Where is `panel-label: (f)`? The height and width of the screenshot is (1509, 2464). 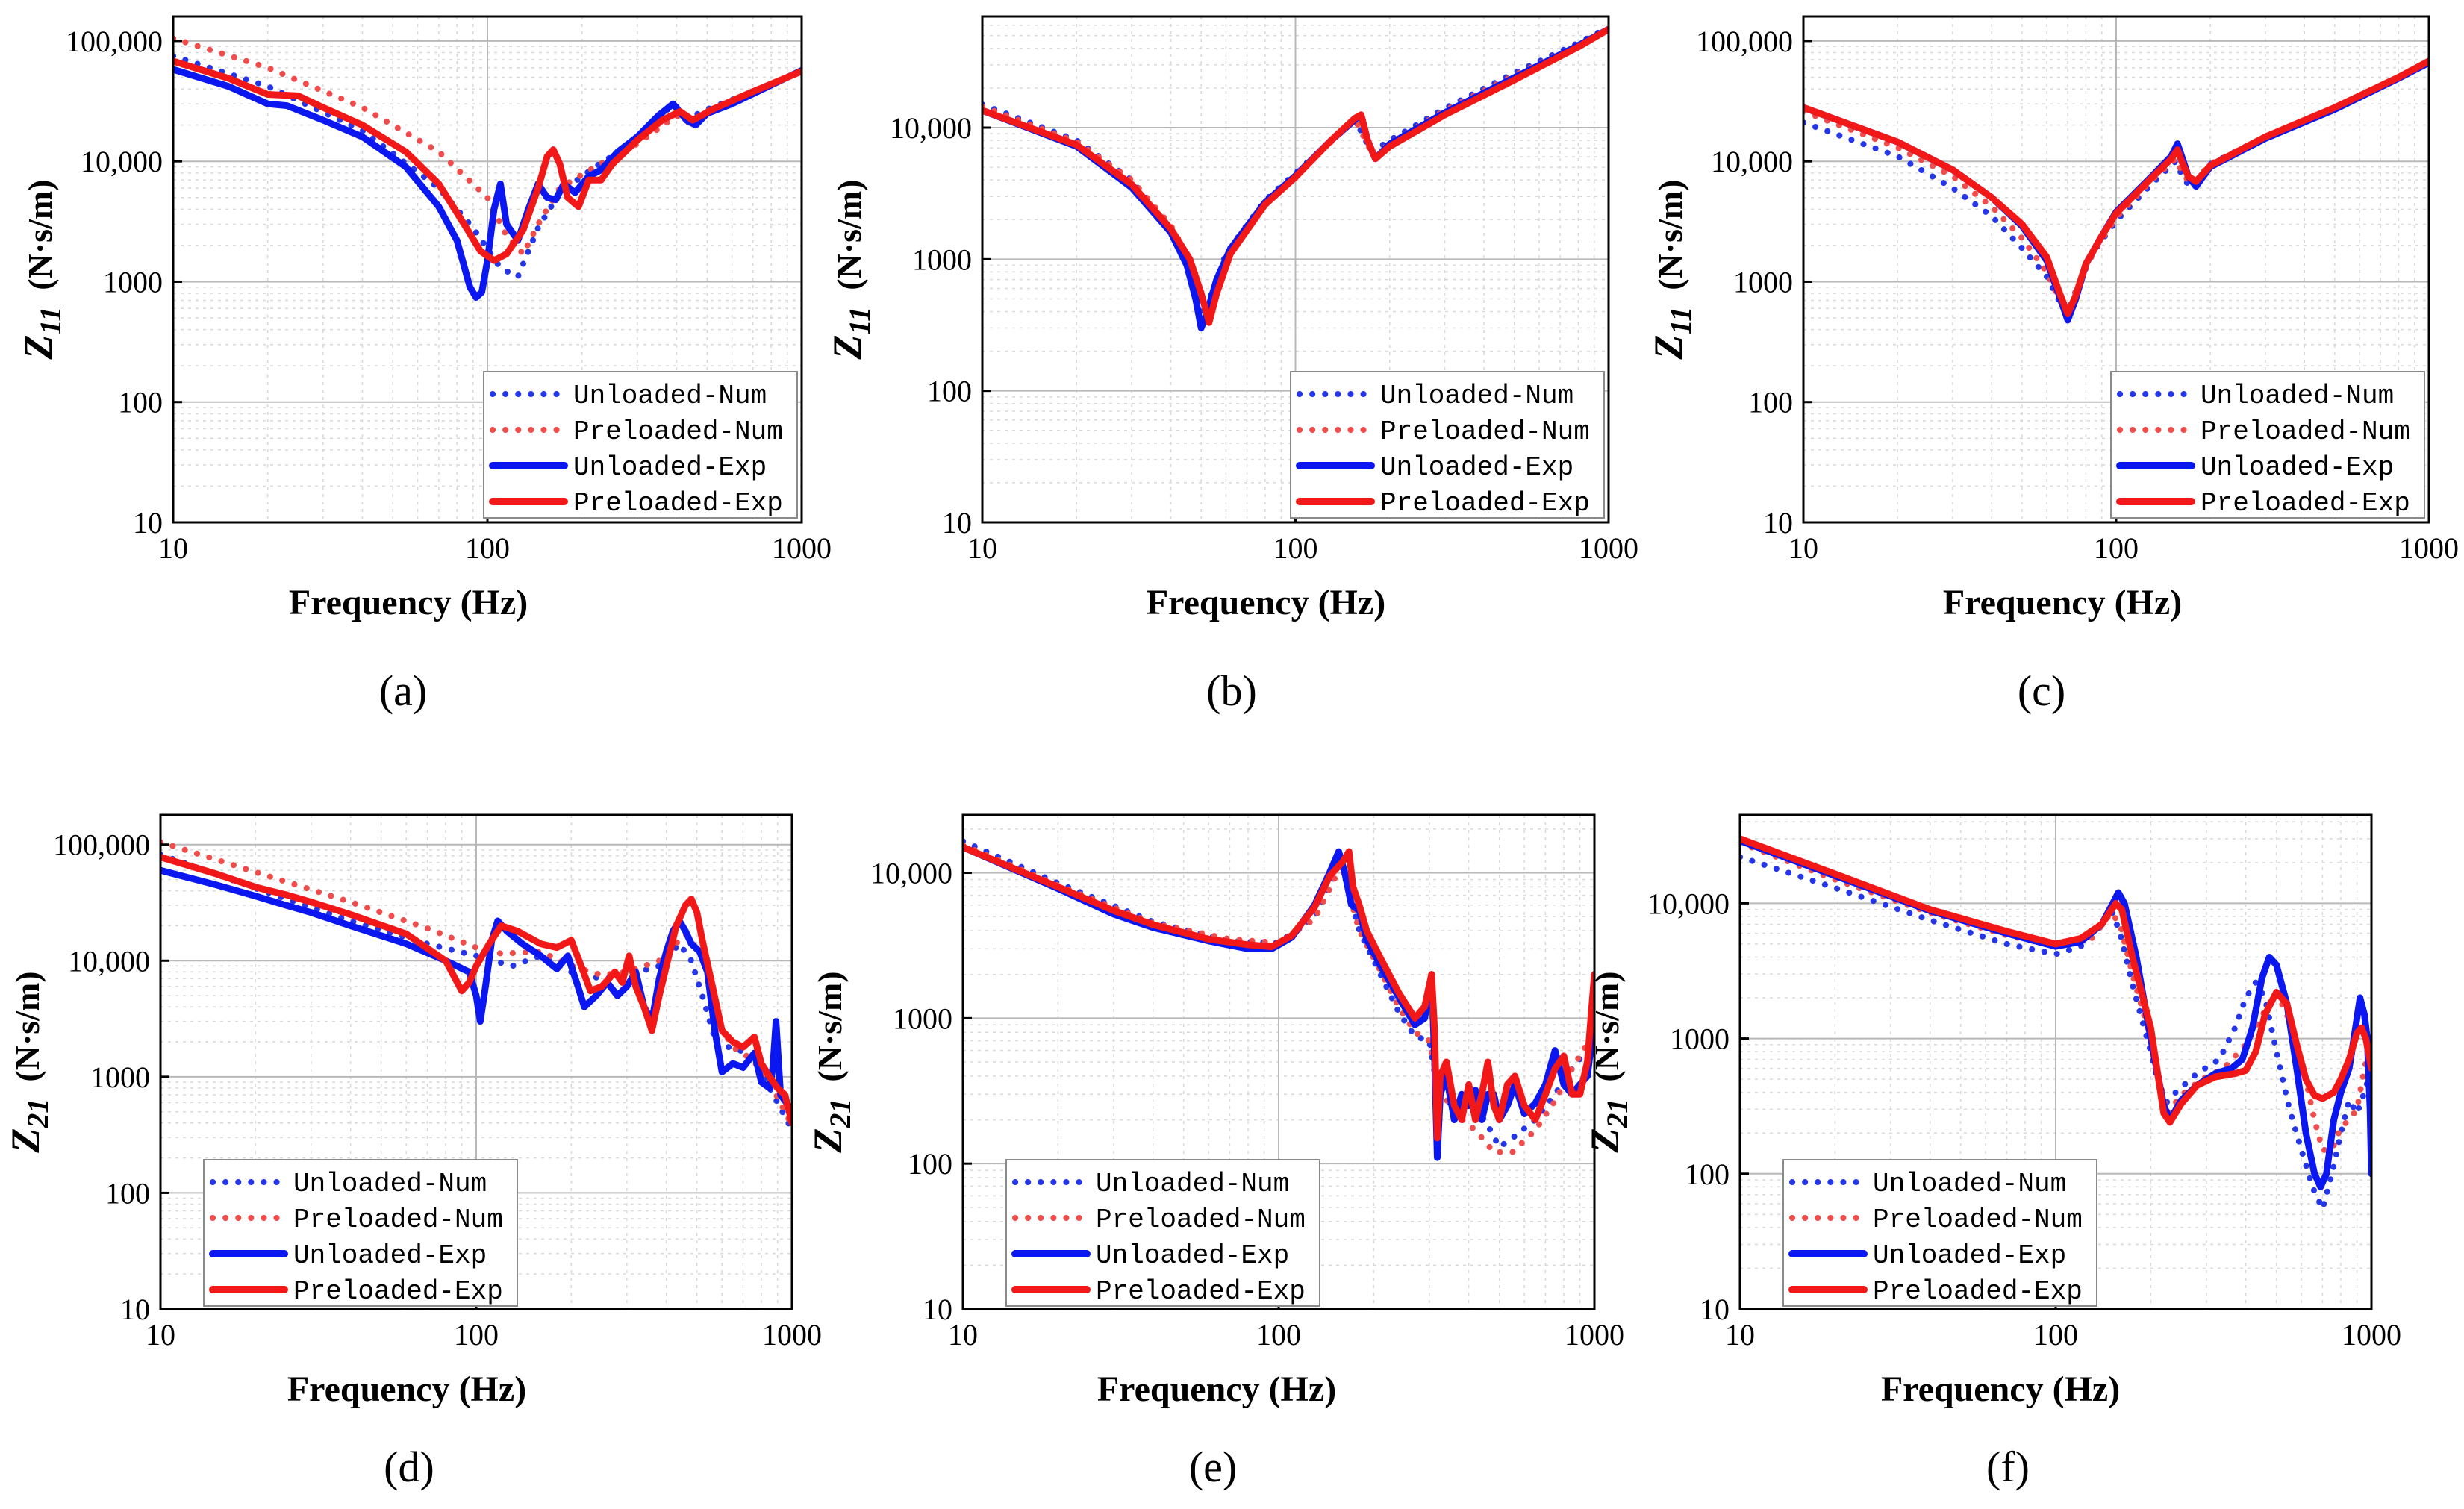
panel-label: (f) is located at coordinates (2008, 1467).